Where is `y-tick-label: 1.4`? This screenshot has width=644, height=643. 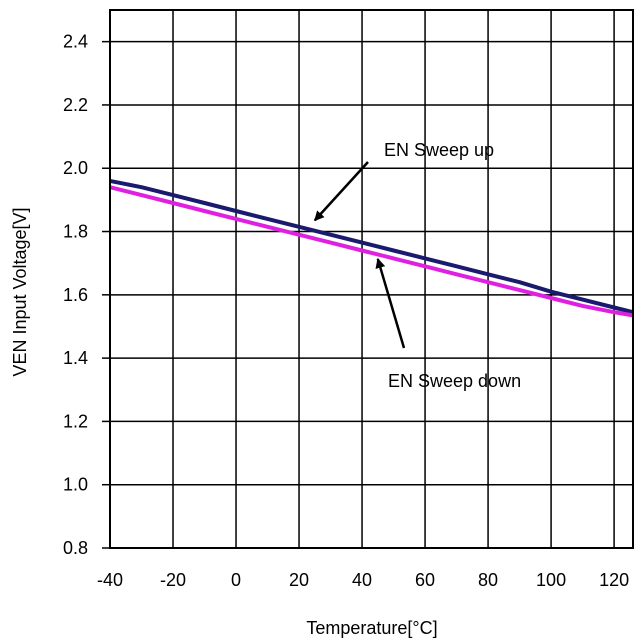
y-tick-label: 1.4 is located at coordinates (75, 358).